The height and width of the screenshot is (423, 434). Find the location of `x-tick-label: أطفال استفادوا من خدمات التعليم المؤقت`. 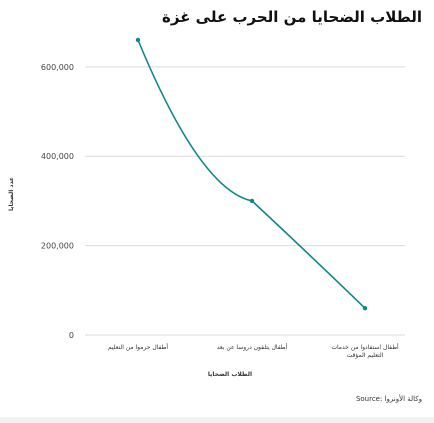

x-tick-label: أطفال استفادوا من خدمات التعليم المؤقت is located at coordinates (365, 351).